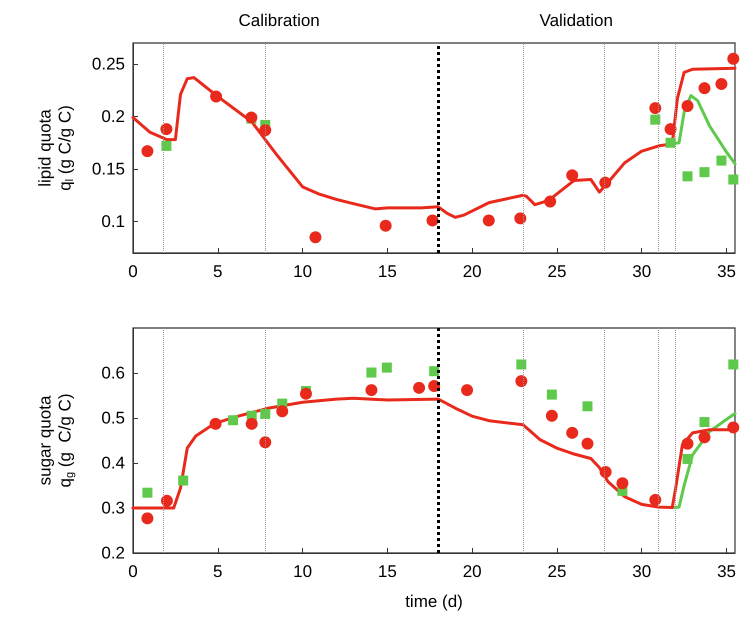 The image size is (755, 627). I want to click on x-axis-title: time (d), so click(434, 601).